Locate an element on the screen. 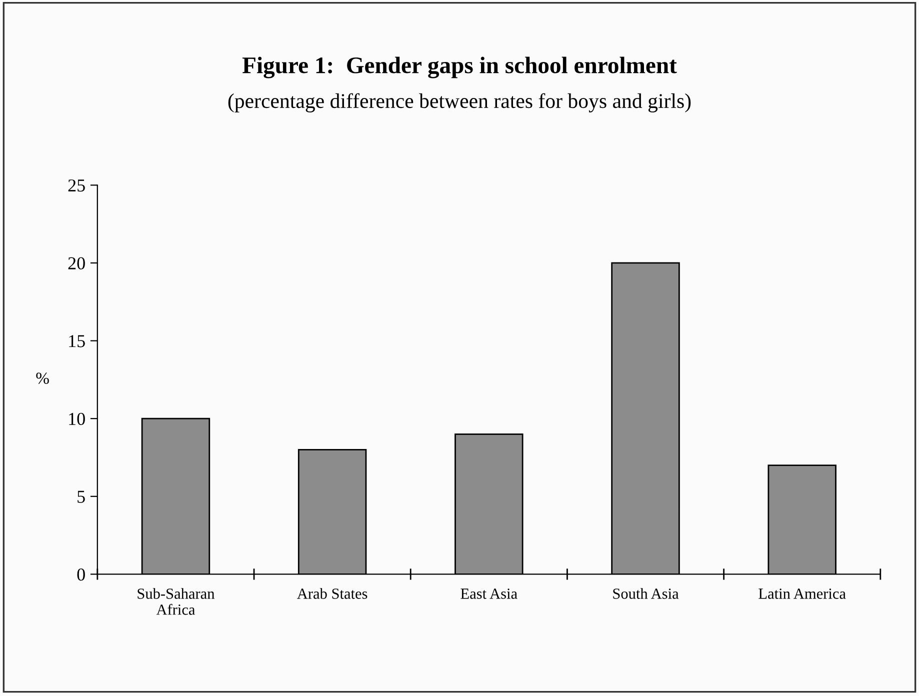  x-tick-label: East Asia is located at coordinates (489, 593).